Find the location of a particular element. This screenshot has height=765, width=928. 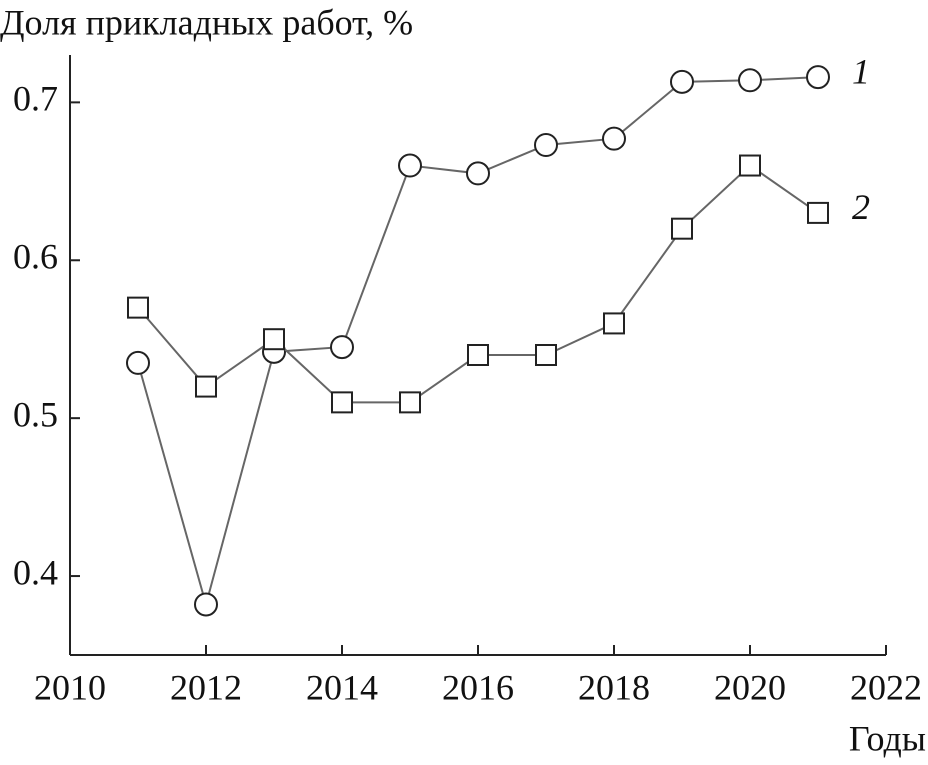

y-tick-label: 0.7 is located at coordinates (35, 99).